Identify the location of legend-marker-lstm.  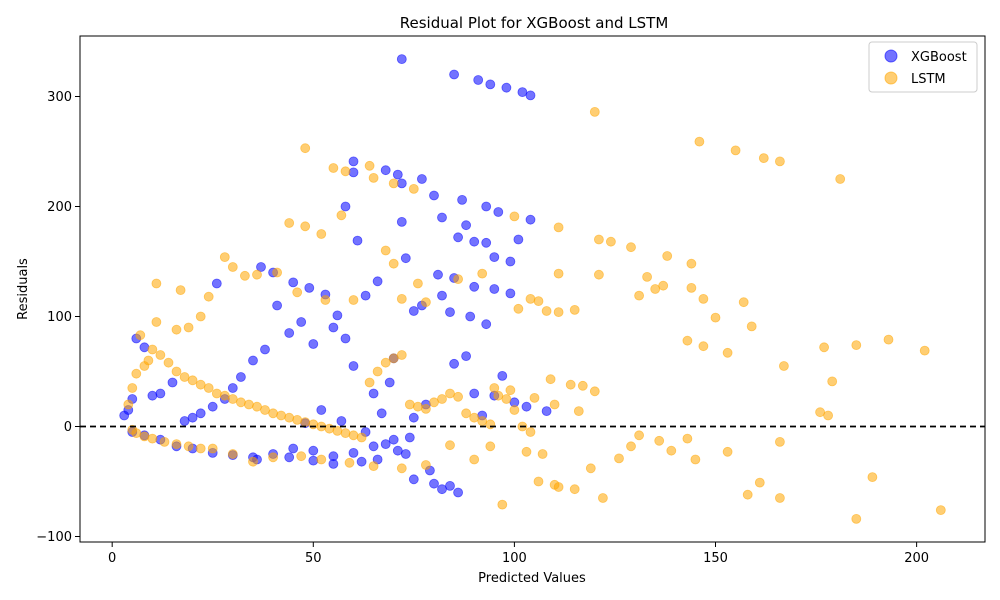
(891, 78).